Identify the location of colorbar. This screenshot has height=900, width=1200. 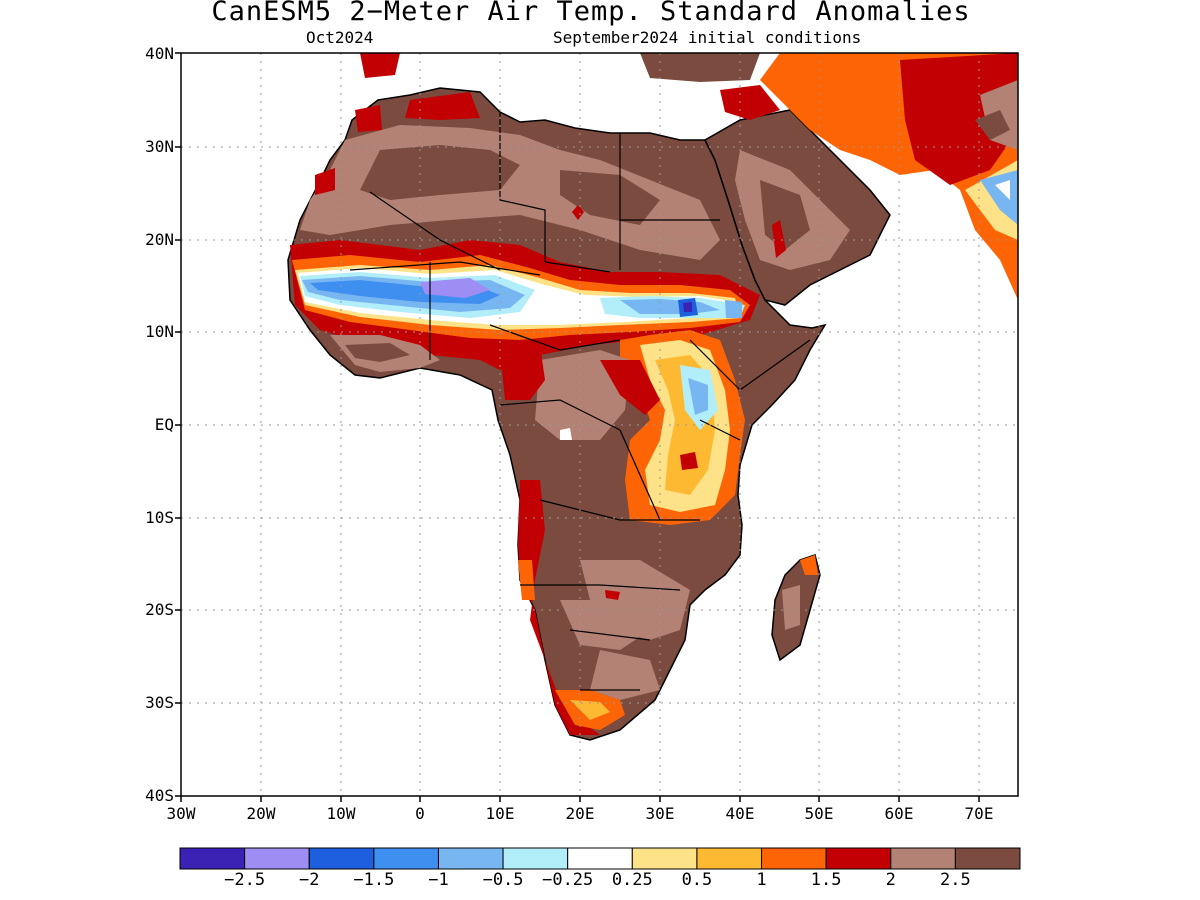
(600, 858).